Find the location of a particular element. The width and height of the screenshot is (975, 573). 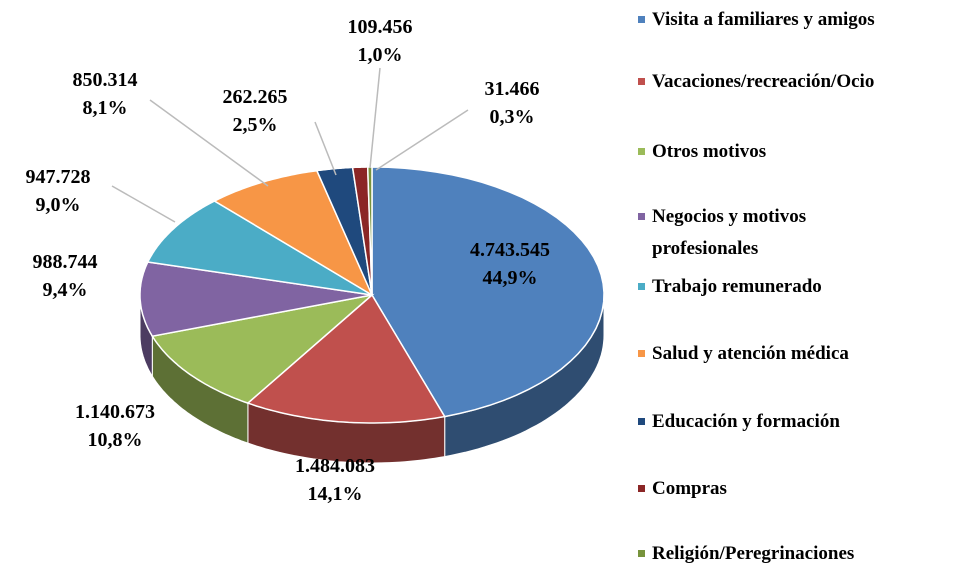

percent-label: 14,1% is located at coordinates (335, 494).